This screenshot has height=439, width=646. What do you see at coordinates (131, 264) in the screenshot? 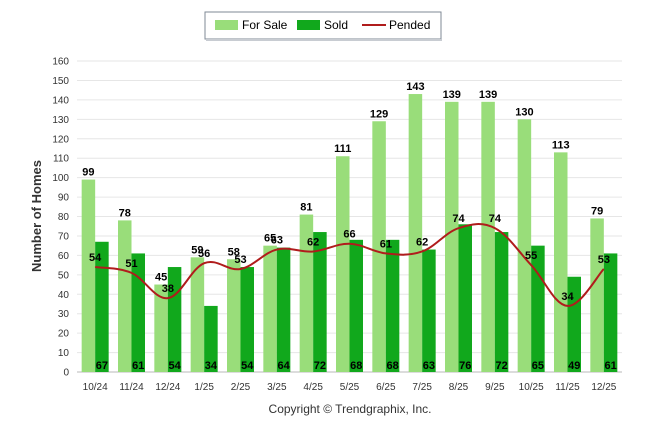
I see `label-pended: 51` at bounding box center [131, 264].